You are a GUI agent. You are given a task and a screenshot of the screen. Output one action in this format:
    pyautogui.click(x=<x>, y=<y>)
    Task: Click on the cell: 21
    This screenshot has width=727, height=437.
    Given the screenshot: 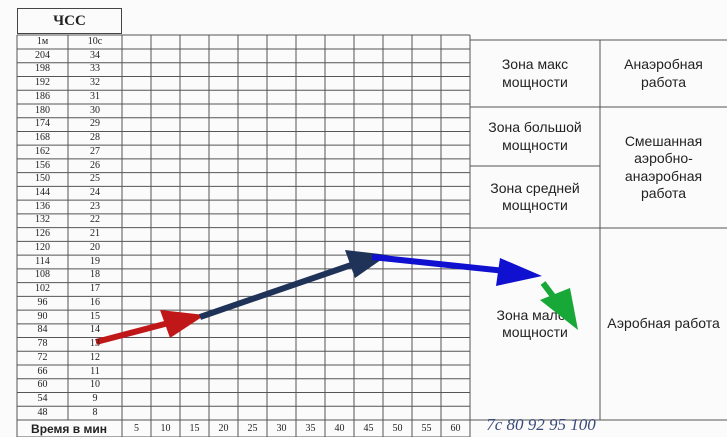 What is the action you would take?
    pyautogui.click(x=95, y=234)
    